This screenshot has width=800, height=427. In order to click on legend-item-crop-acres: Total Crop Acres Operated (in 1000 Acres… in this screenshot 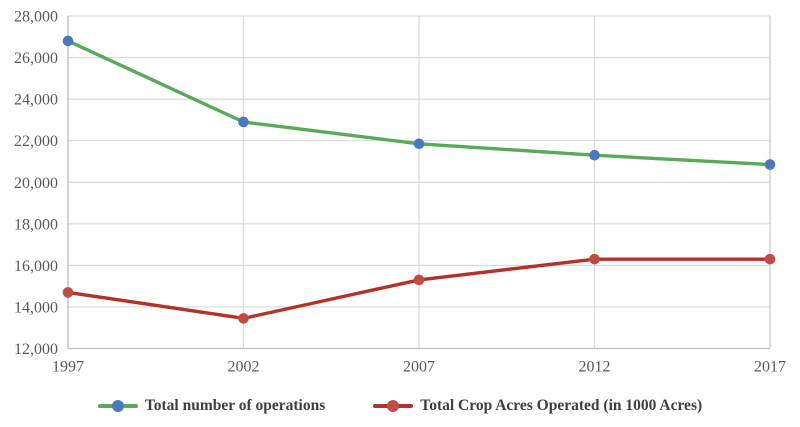, I will do `click(537, 406)`.